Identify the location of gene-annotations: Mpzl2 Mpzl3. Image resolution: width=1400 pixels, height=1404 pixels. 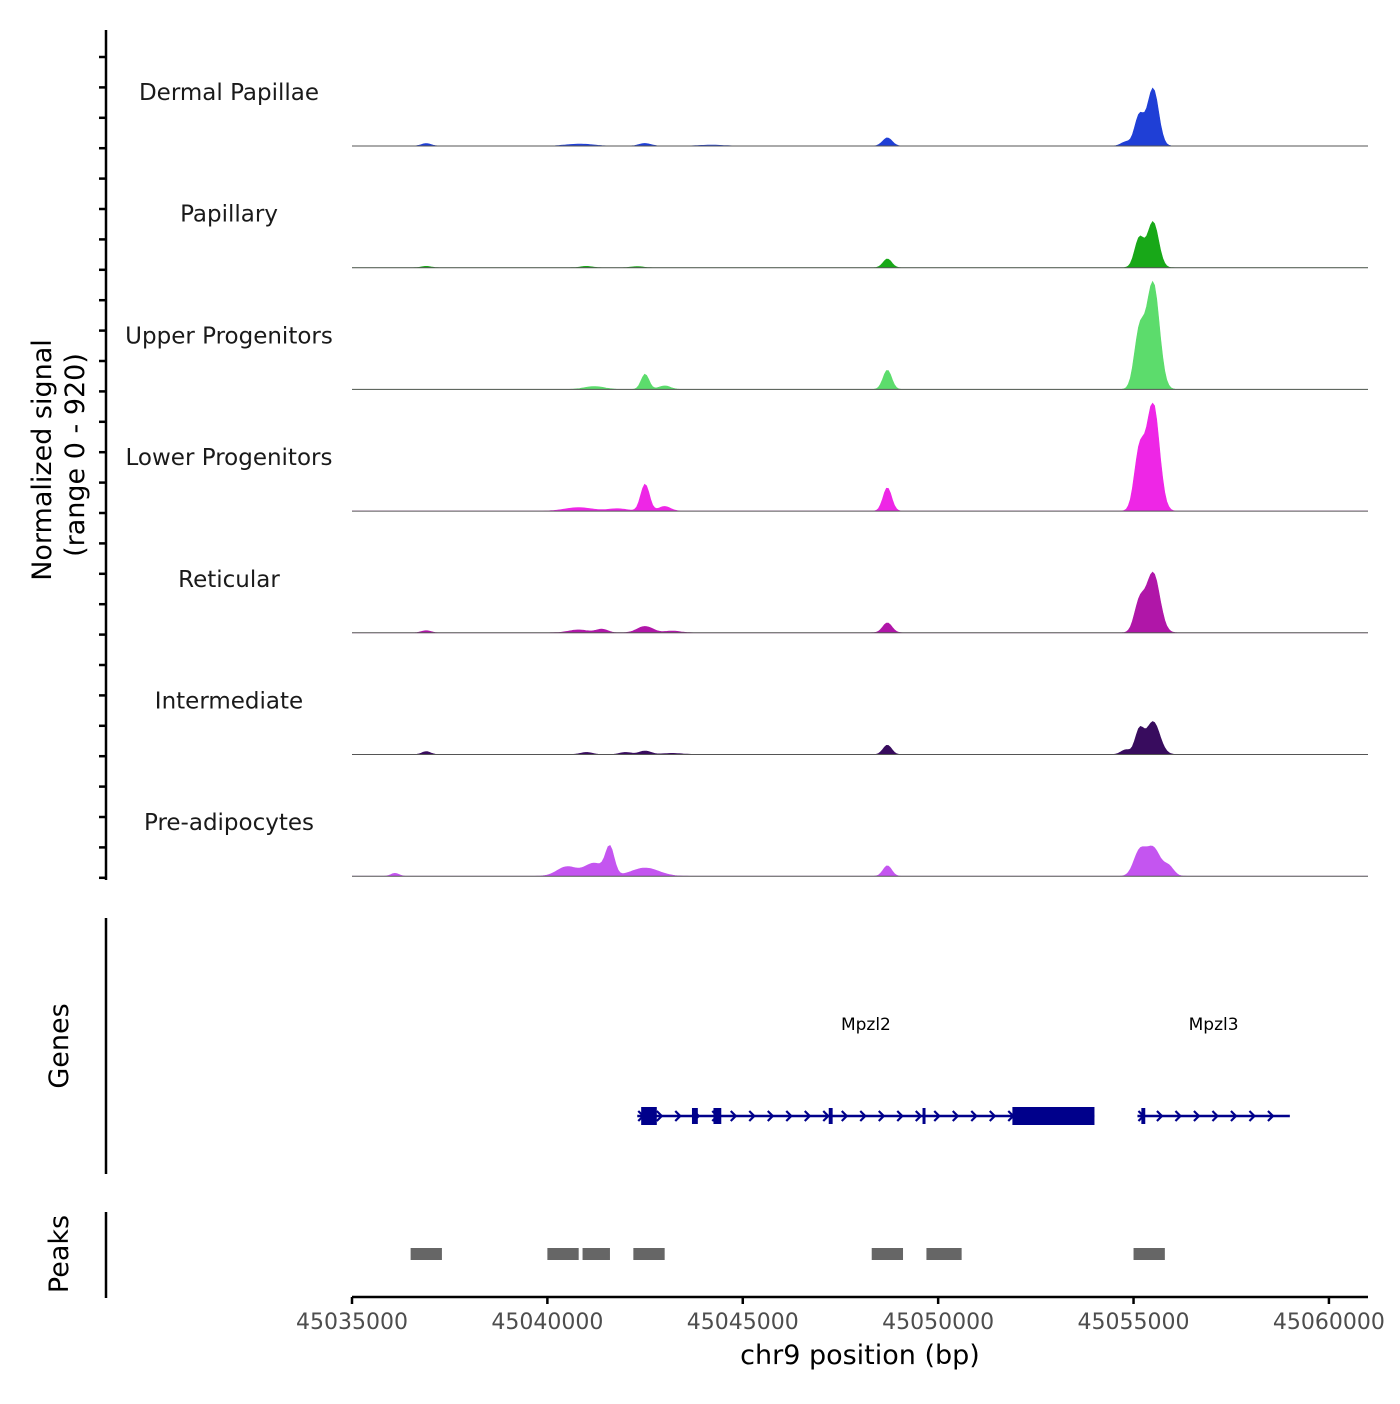
(963, 1070).